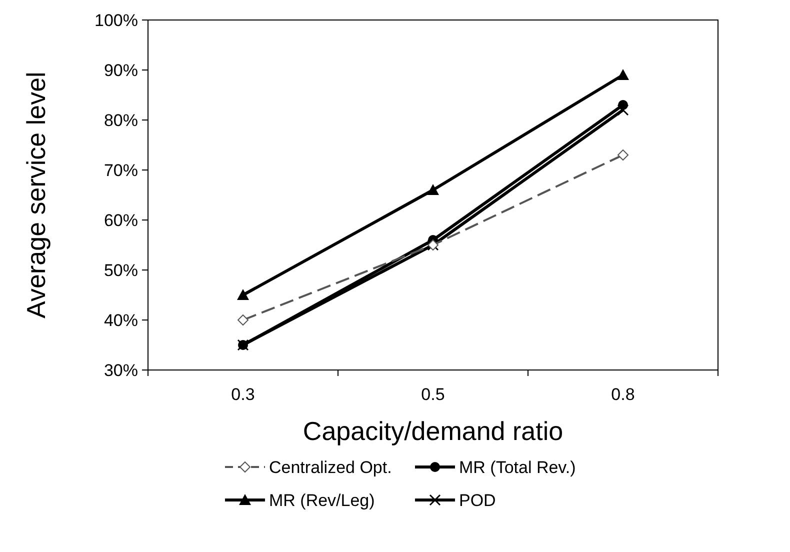 This screenshot has width=790, height=552. Describe the element at coordinates (121, 370) in the screenshot. I see `y-tick-label: 30%` at that location.